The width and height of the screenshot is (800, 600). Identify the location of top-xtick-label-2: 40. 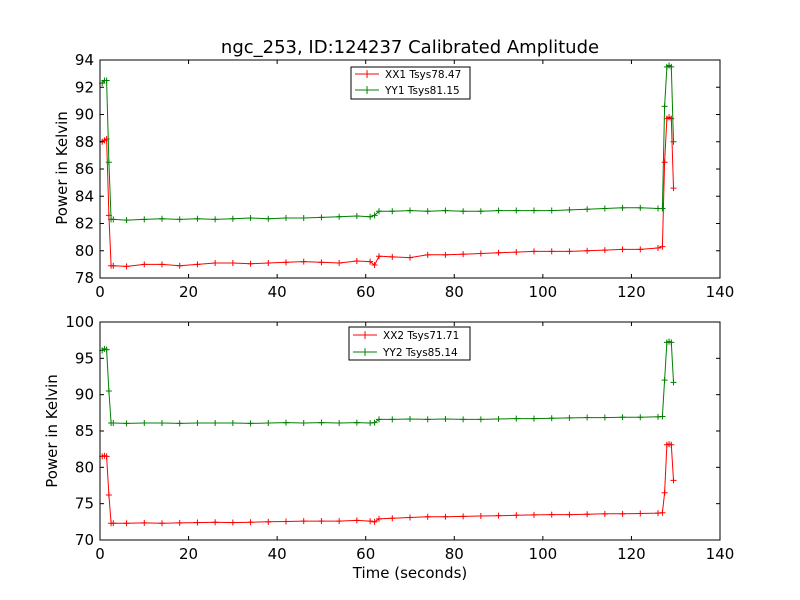
(277, 292).